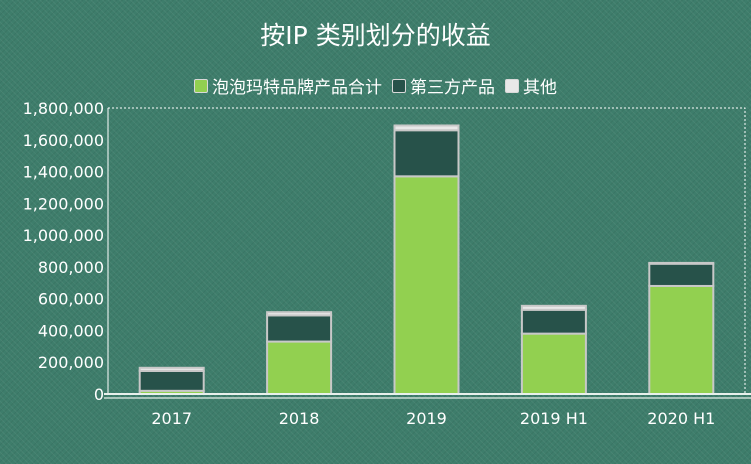 The height and width of the screenshot is (464, 751). What do you see at coordinates (63, 203) in the screenshot?
I see `y-tick-label: 1,200,000` at bounding box center [63, 203].